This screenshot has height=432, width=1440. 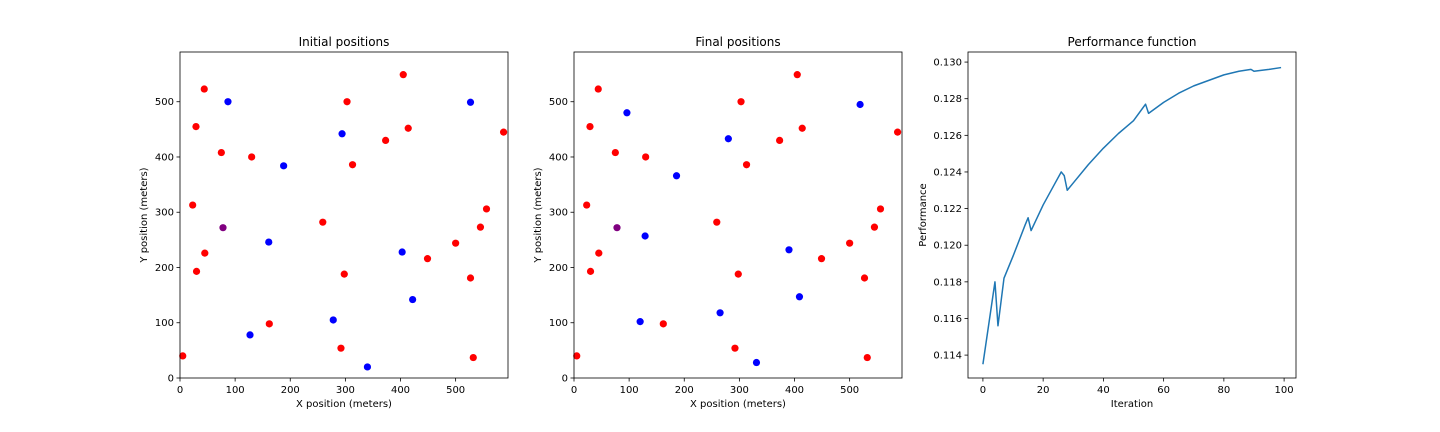 I want to click on x-tick-label: 40, so click(x=1103, y=390).